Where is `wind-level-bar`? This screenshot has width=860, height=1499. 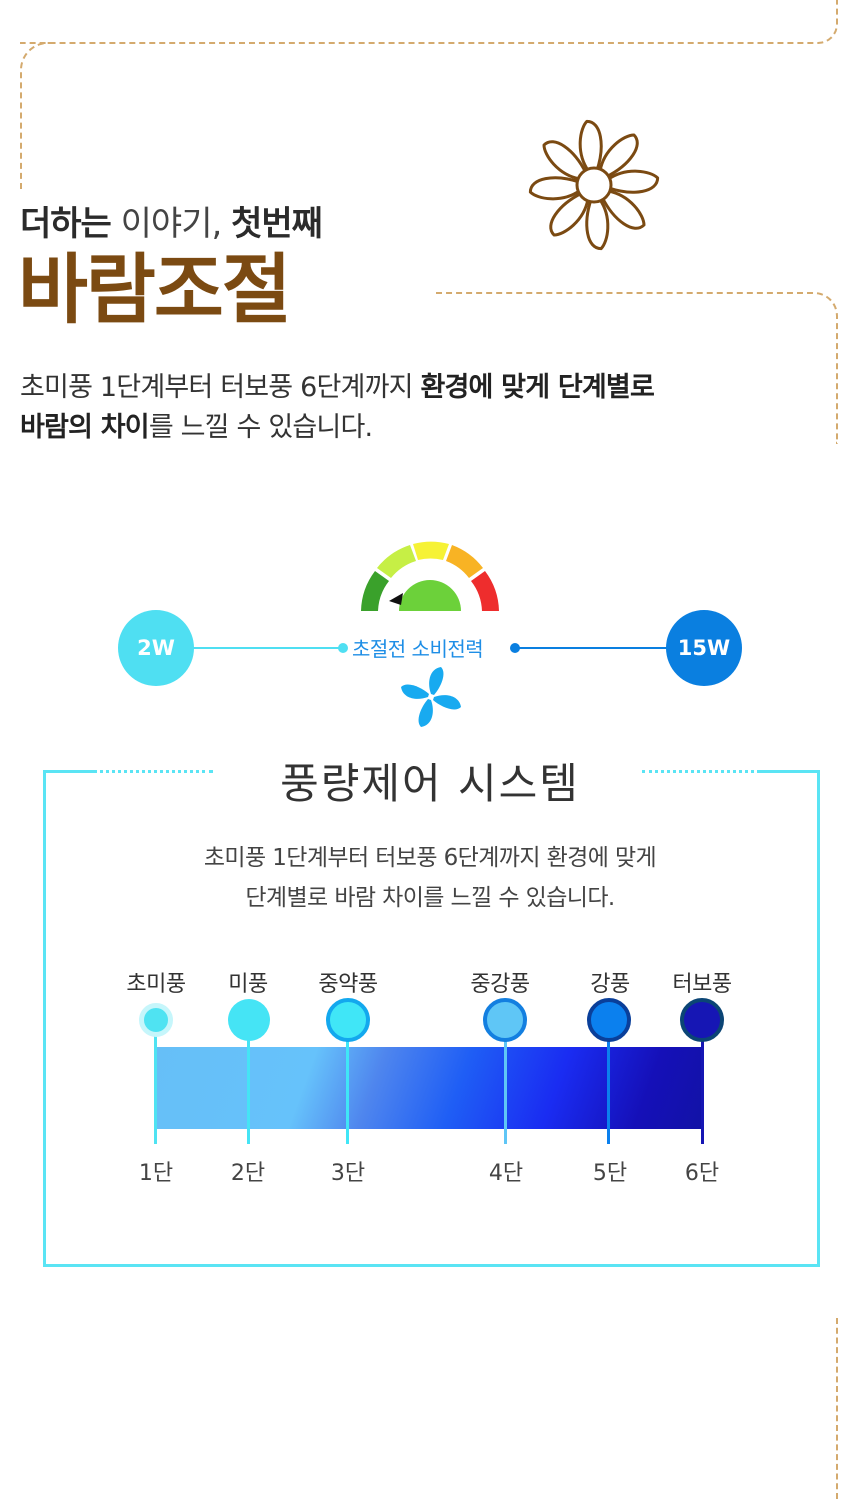
wind-level-bar is located at coordinates (429, 1088).